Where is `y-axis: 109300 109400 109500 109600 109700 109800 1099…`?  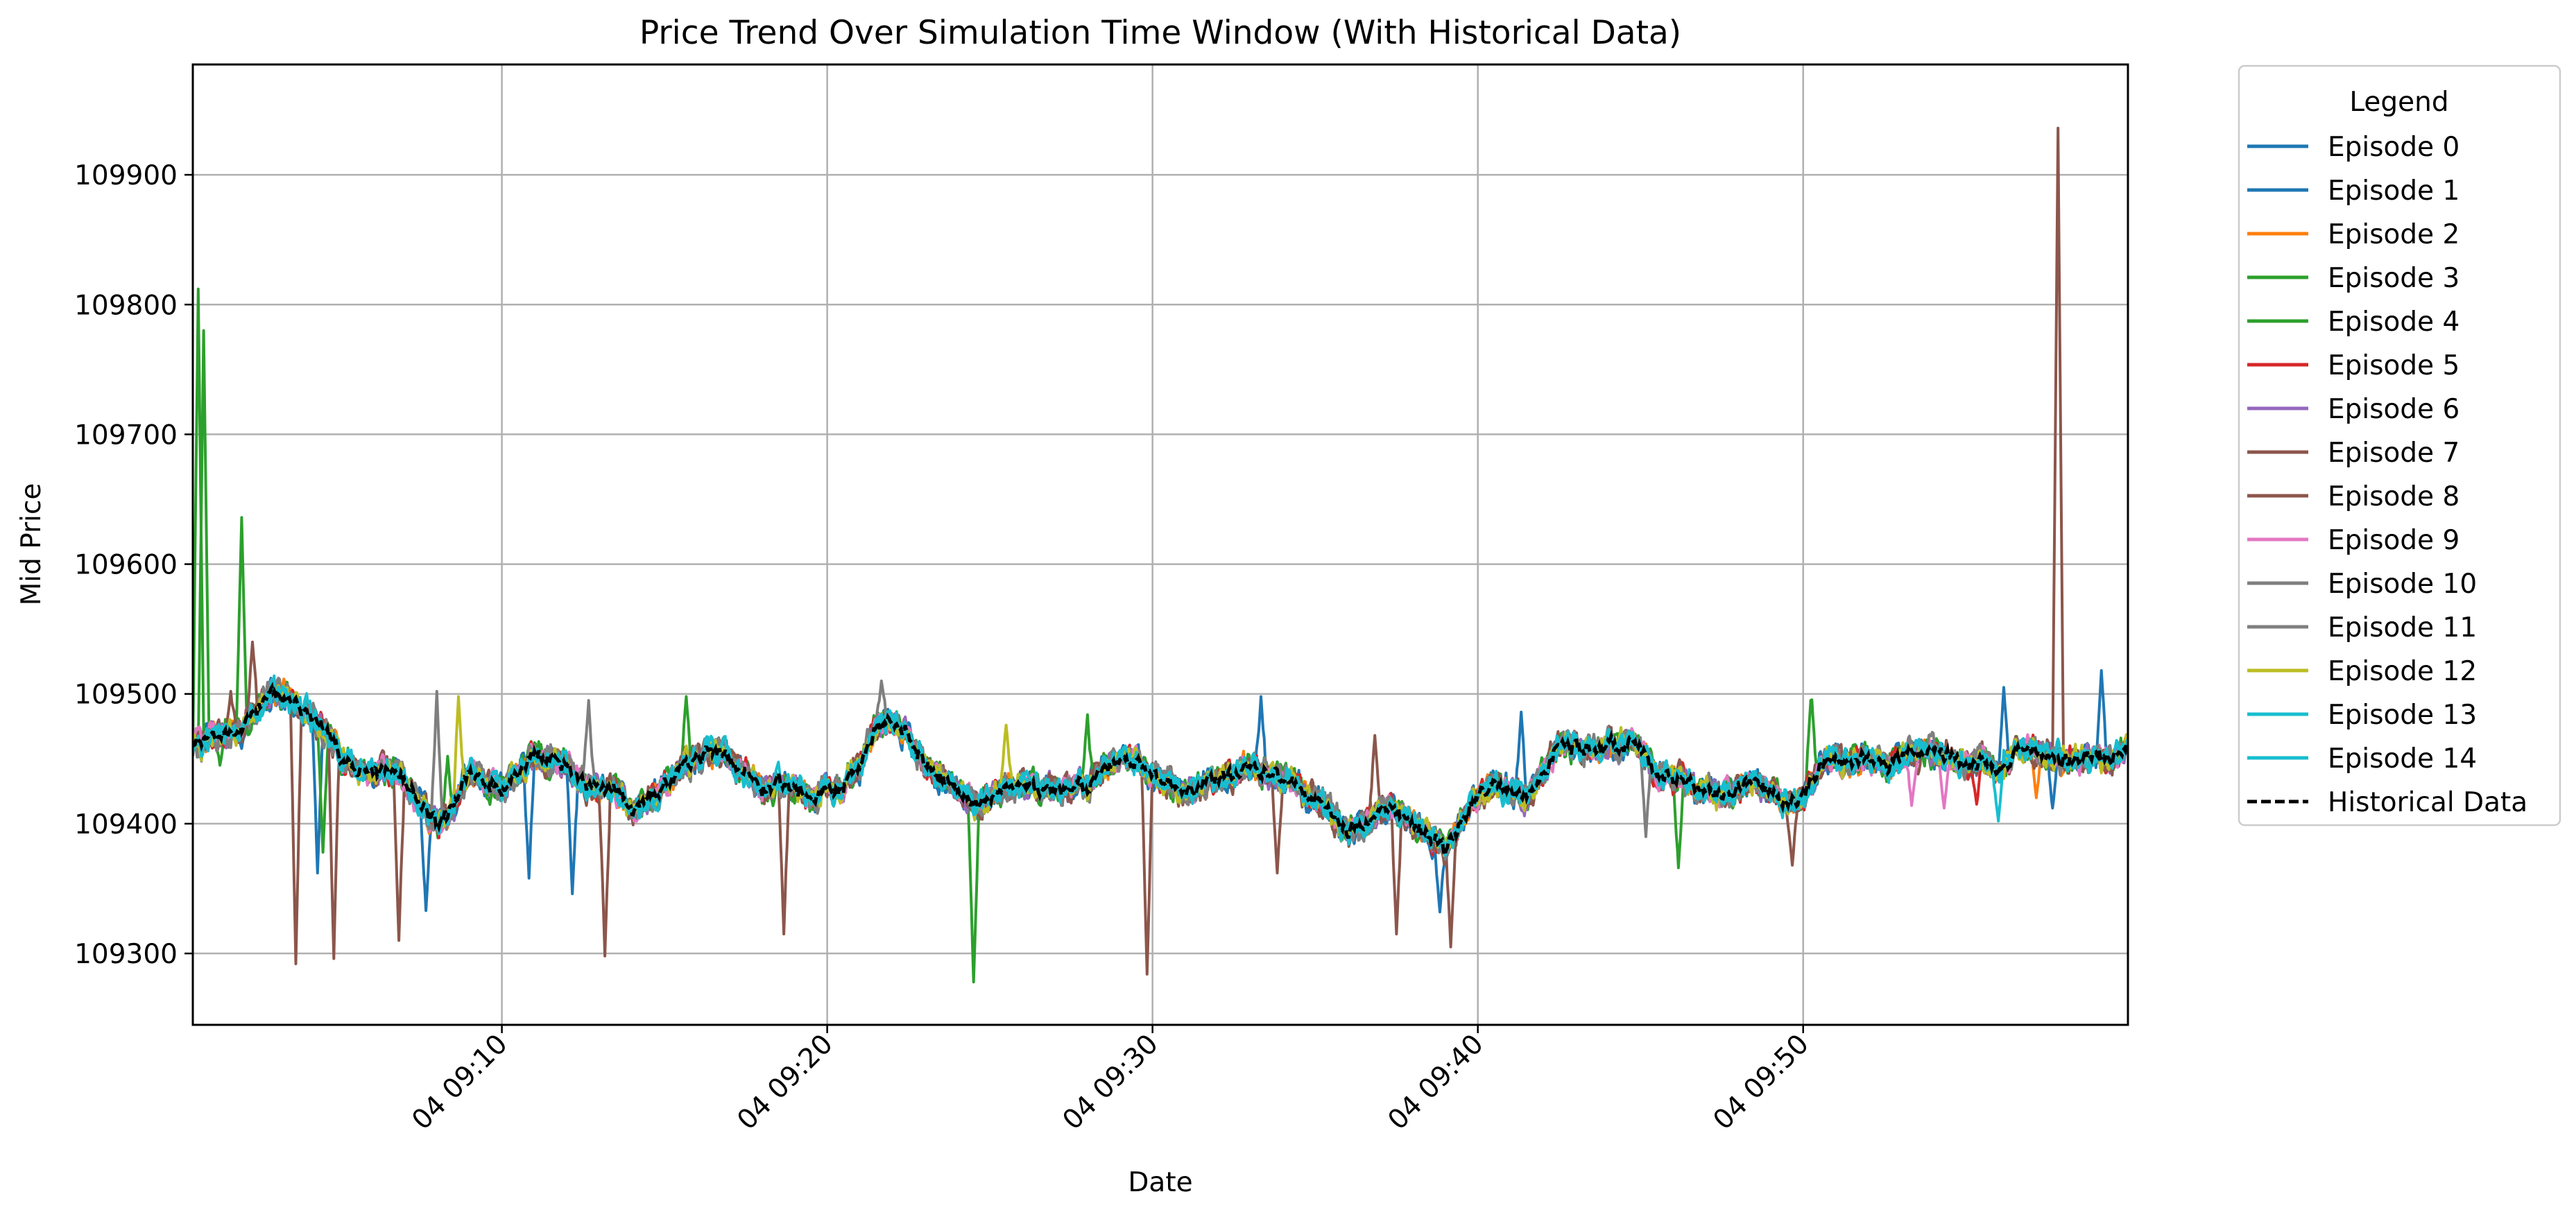
y-axis: 109300 109400 109500 109600 109700 109800 1099… is located at coordinates (133, 565).